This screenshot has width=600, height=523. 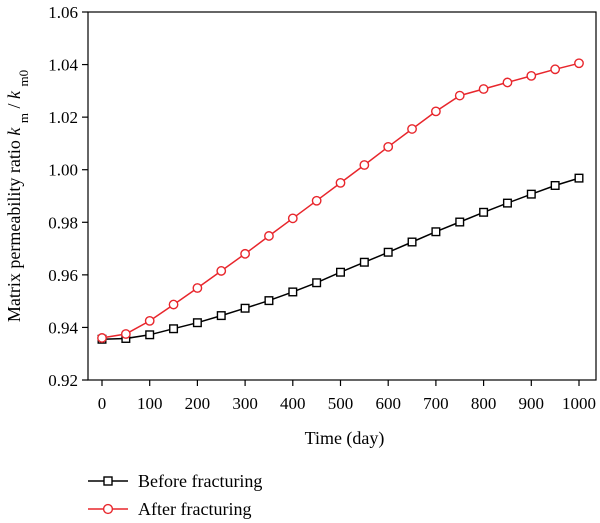 I want to click on x-tick-label: 900, so click(x=532, y=403).